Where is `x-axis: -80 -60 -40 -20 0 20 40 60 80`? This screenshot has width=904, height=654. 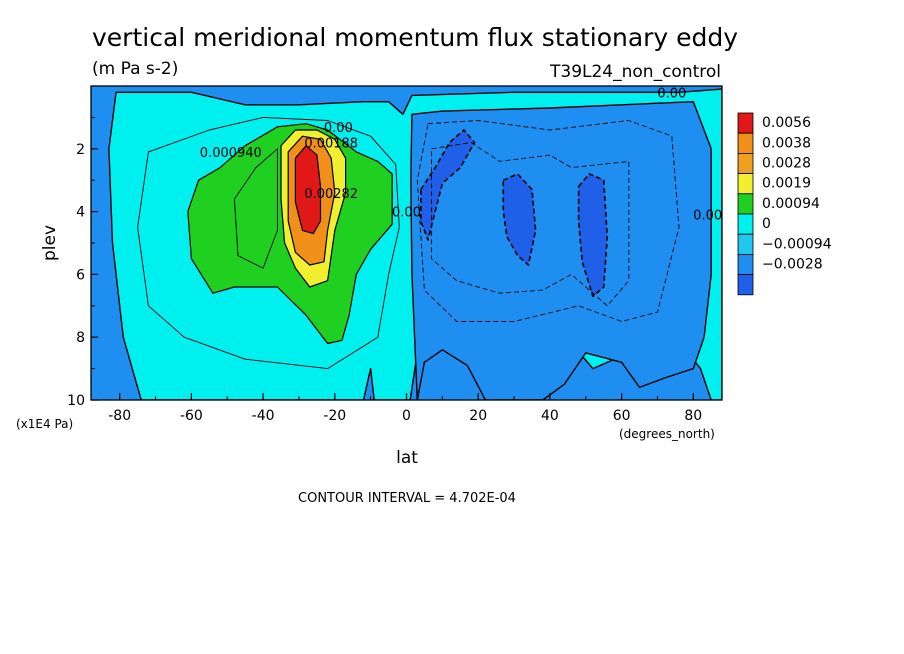 x-axis: -80 -60 -40 -20 0 20 40 60 80 is located at coordinates (405, 408).